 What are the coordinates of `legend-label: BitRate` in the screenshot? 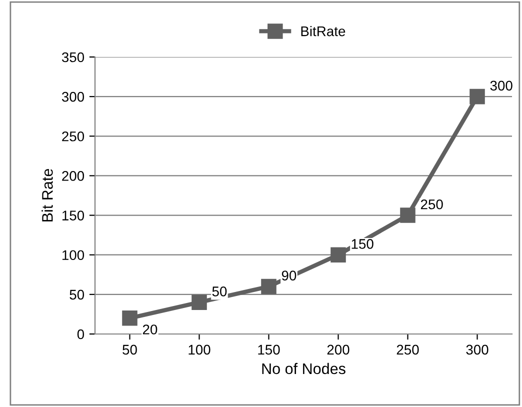 It's located at (323, 31).